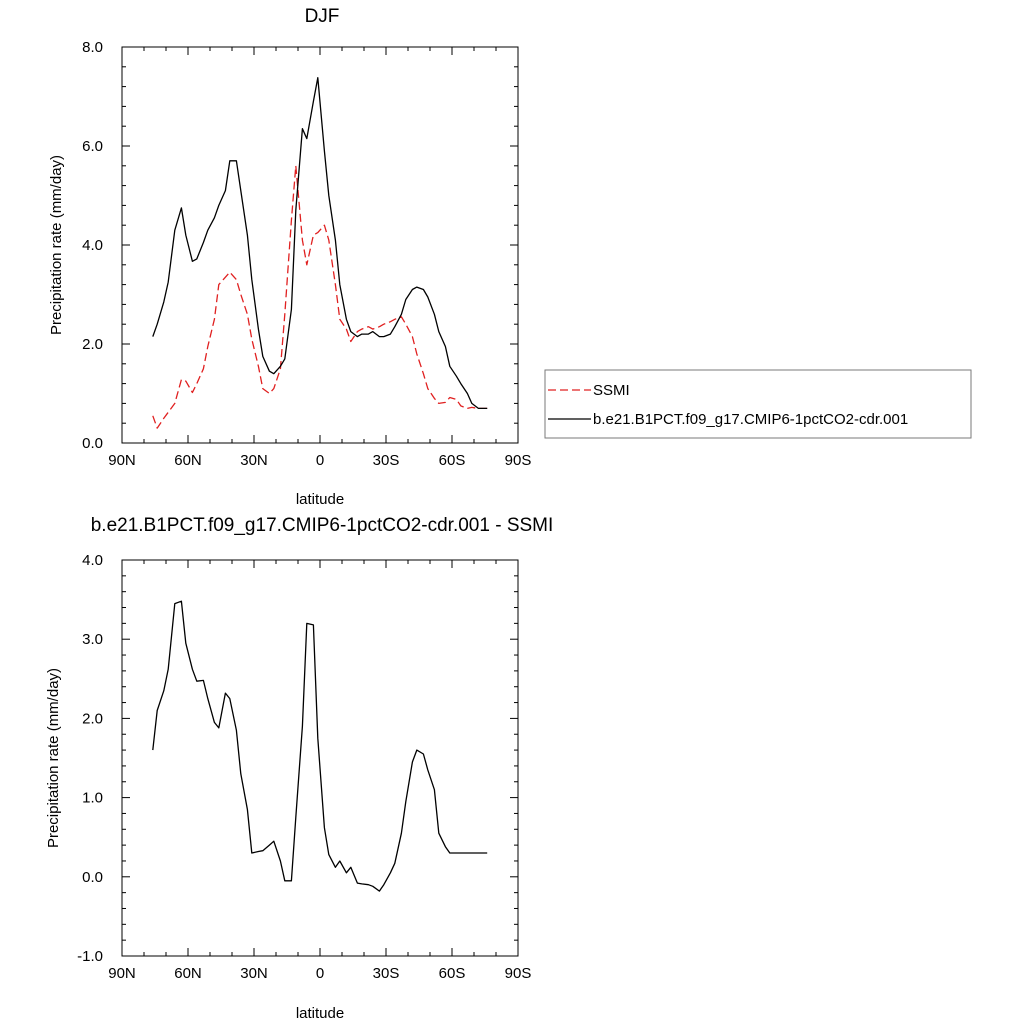 This screenshot has width=1024, height=1024. I want to click on ssmi-series-line, so click(320, 297).